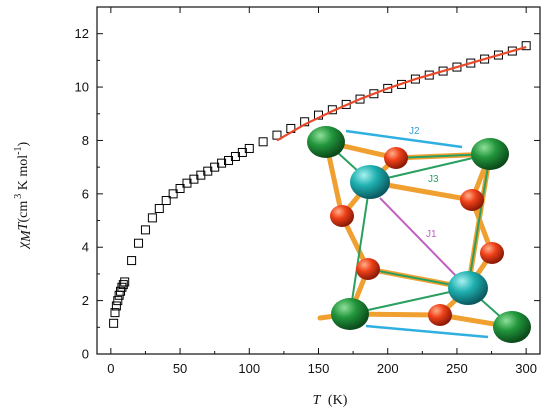  Describe the element at coordinates (23, 225) in the screenshot. I see `y-axis-T: T` at that location.